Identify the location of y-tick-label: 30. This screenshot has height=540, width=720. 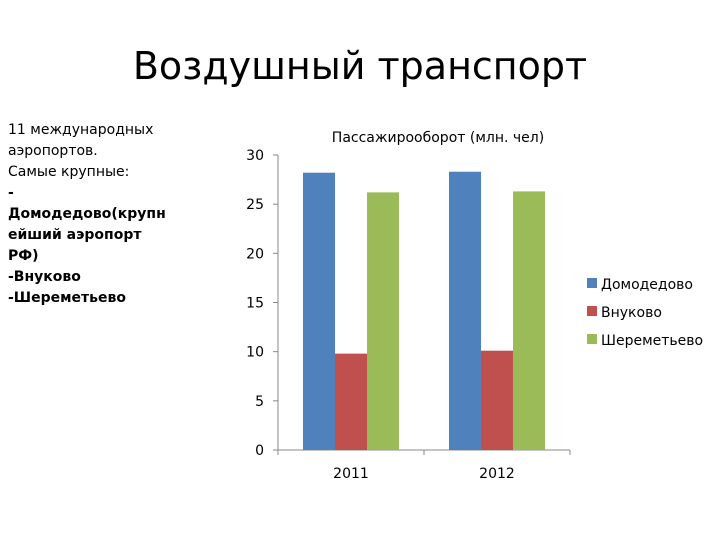
(255, 156).